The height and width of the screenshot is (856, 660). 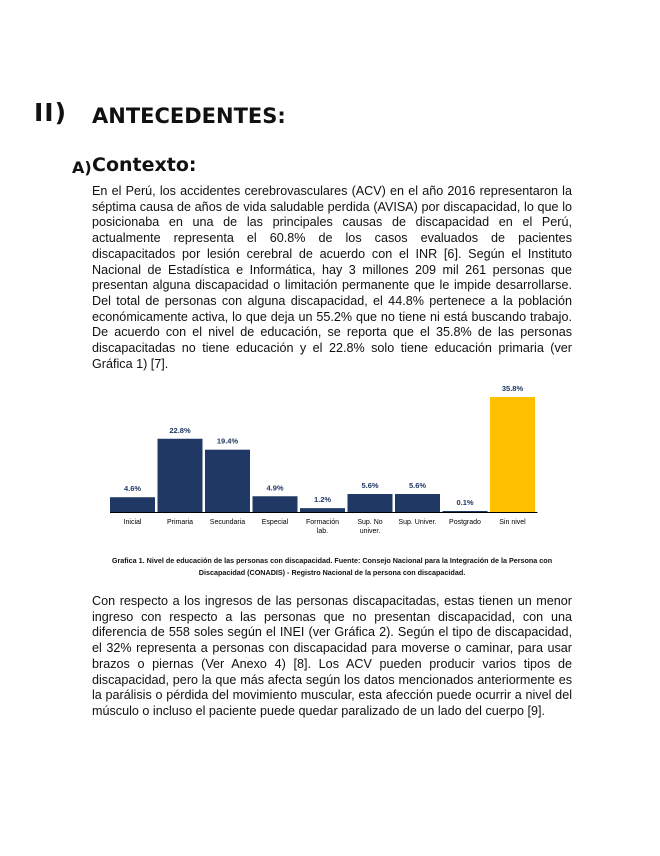 I want to click on bar-value-label-7: 0.1%, so click(x=464, y=502).